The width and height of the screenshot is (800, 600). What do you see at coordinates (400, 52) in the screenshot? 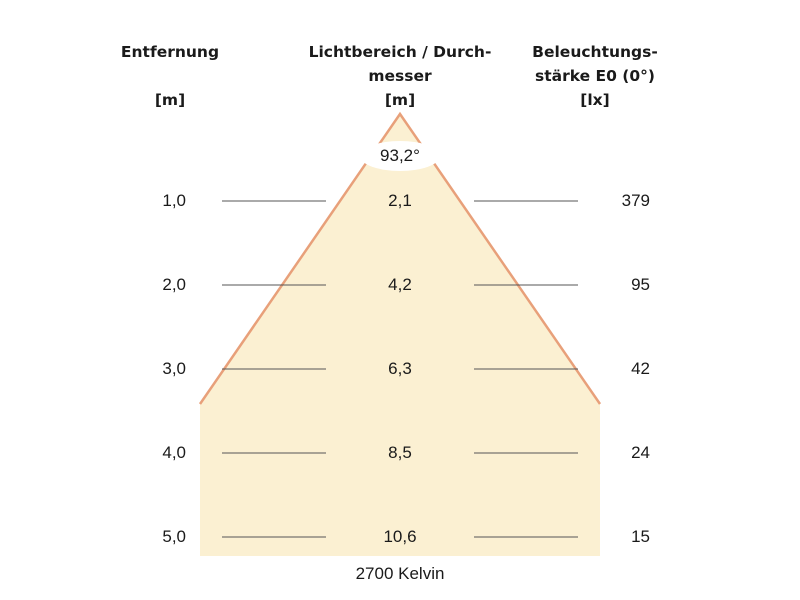
I see `header-diameter-line-1: Lichtbereich / Durch-` at bounding box center [400, 52].